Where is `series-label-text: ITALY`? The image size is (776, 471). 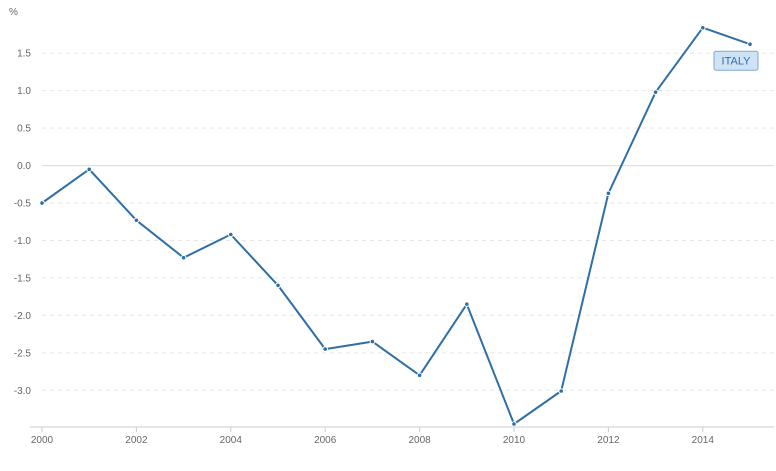 series-label-text: ITALY is located at coordinates (737, 62).